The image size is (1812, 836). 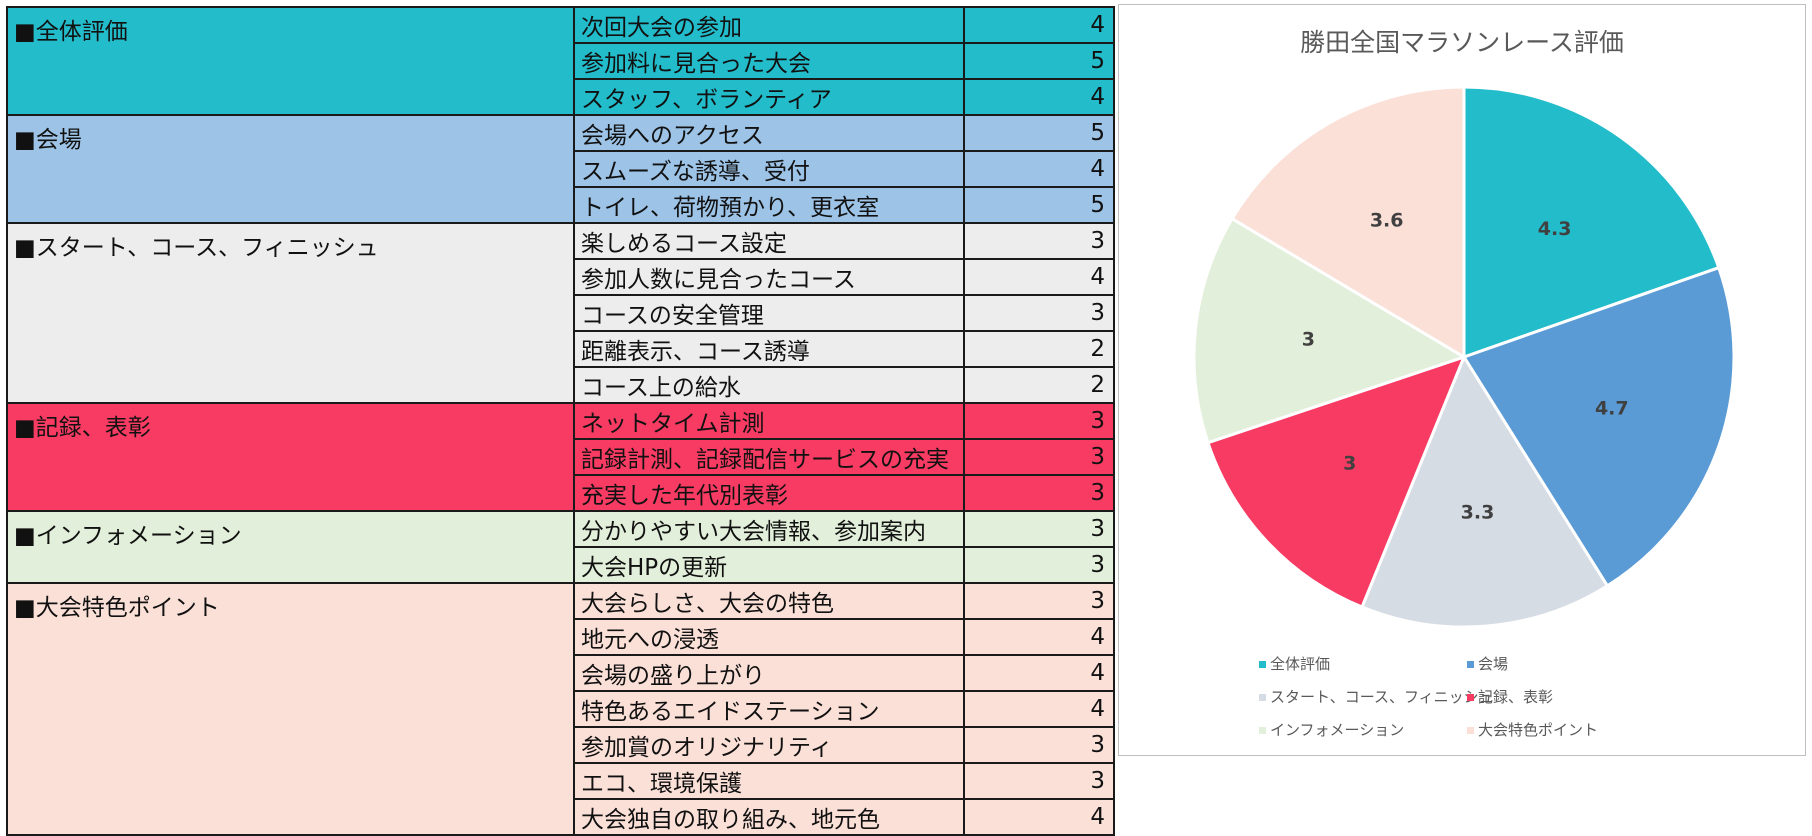 I want to click on data-label: 3.3, so click(x=1478, y=513).